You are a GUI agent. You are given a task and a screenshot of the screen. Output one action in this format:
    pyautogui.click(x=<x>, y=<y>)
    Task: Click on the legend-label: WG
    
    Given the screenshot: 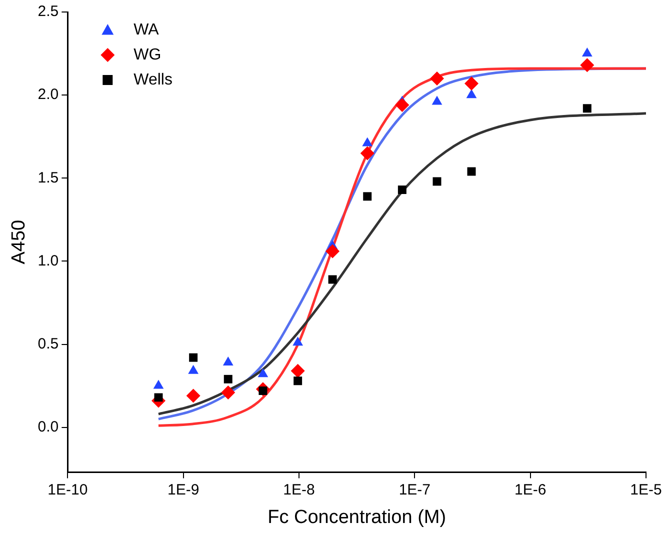 What is the action you would take?
    pyautogui.click(x=148, y=55)
    